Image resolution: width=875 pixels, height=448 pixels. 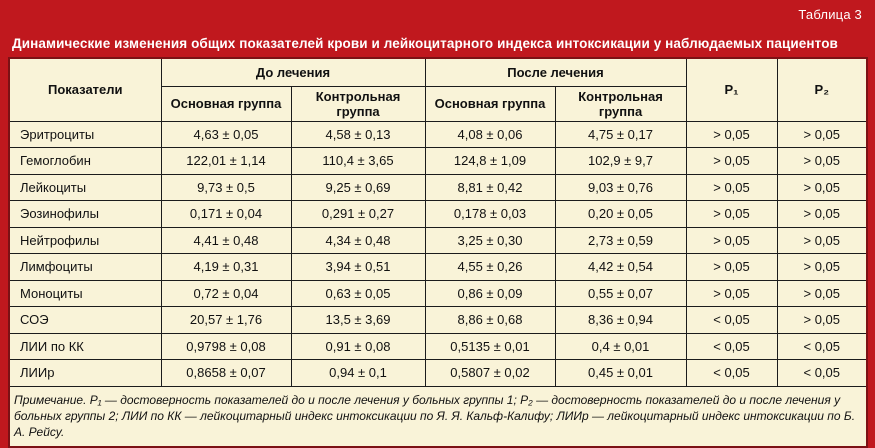 What do you see at coordinates (226, 320) in the screenshot?
I see `cell-before-main-group: 20,57 ± 1,76` at bounding box center [226, 320].